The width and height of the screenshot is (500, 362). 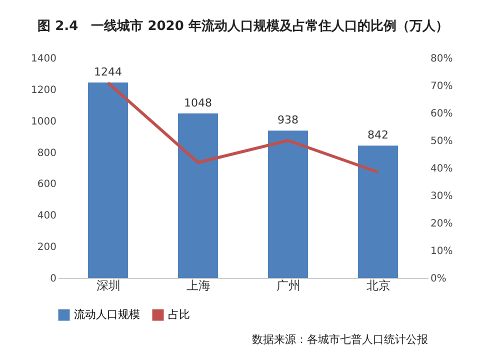 I want to click on y2-tick-label: 30%, so click(x=441, y=196).